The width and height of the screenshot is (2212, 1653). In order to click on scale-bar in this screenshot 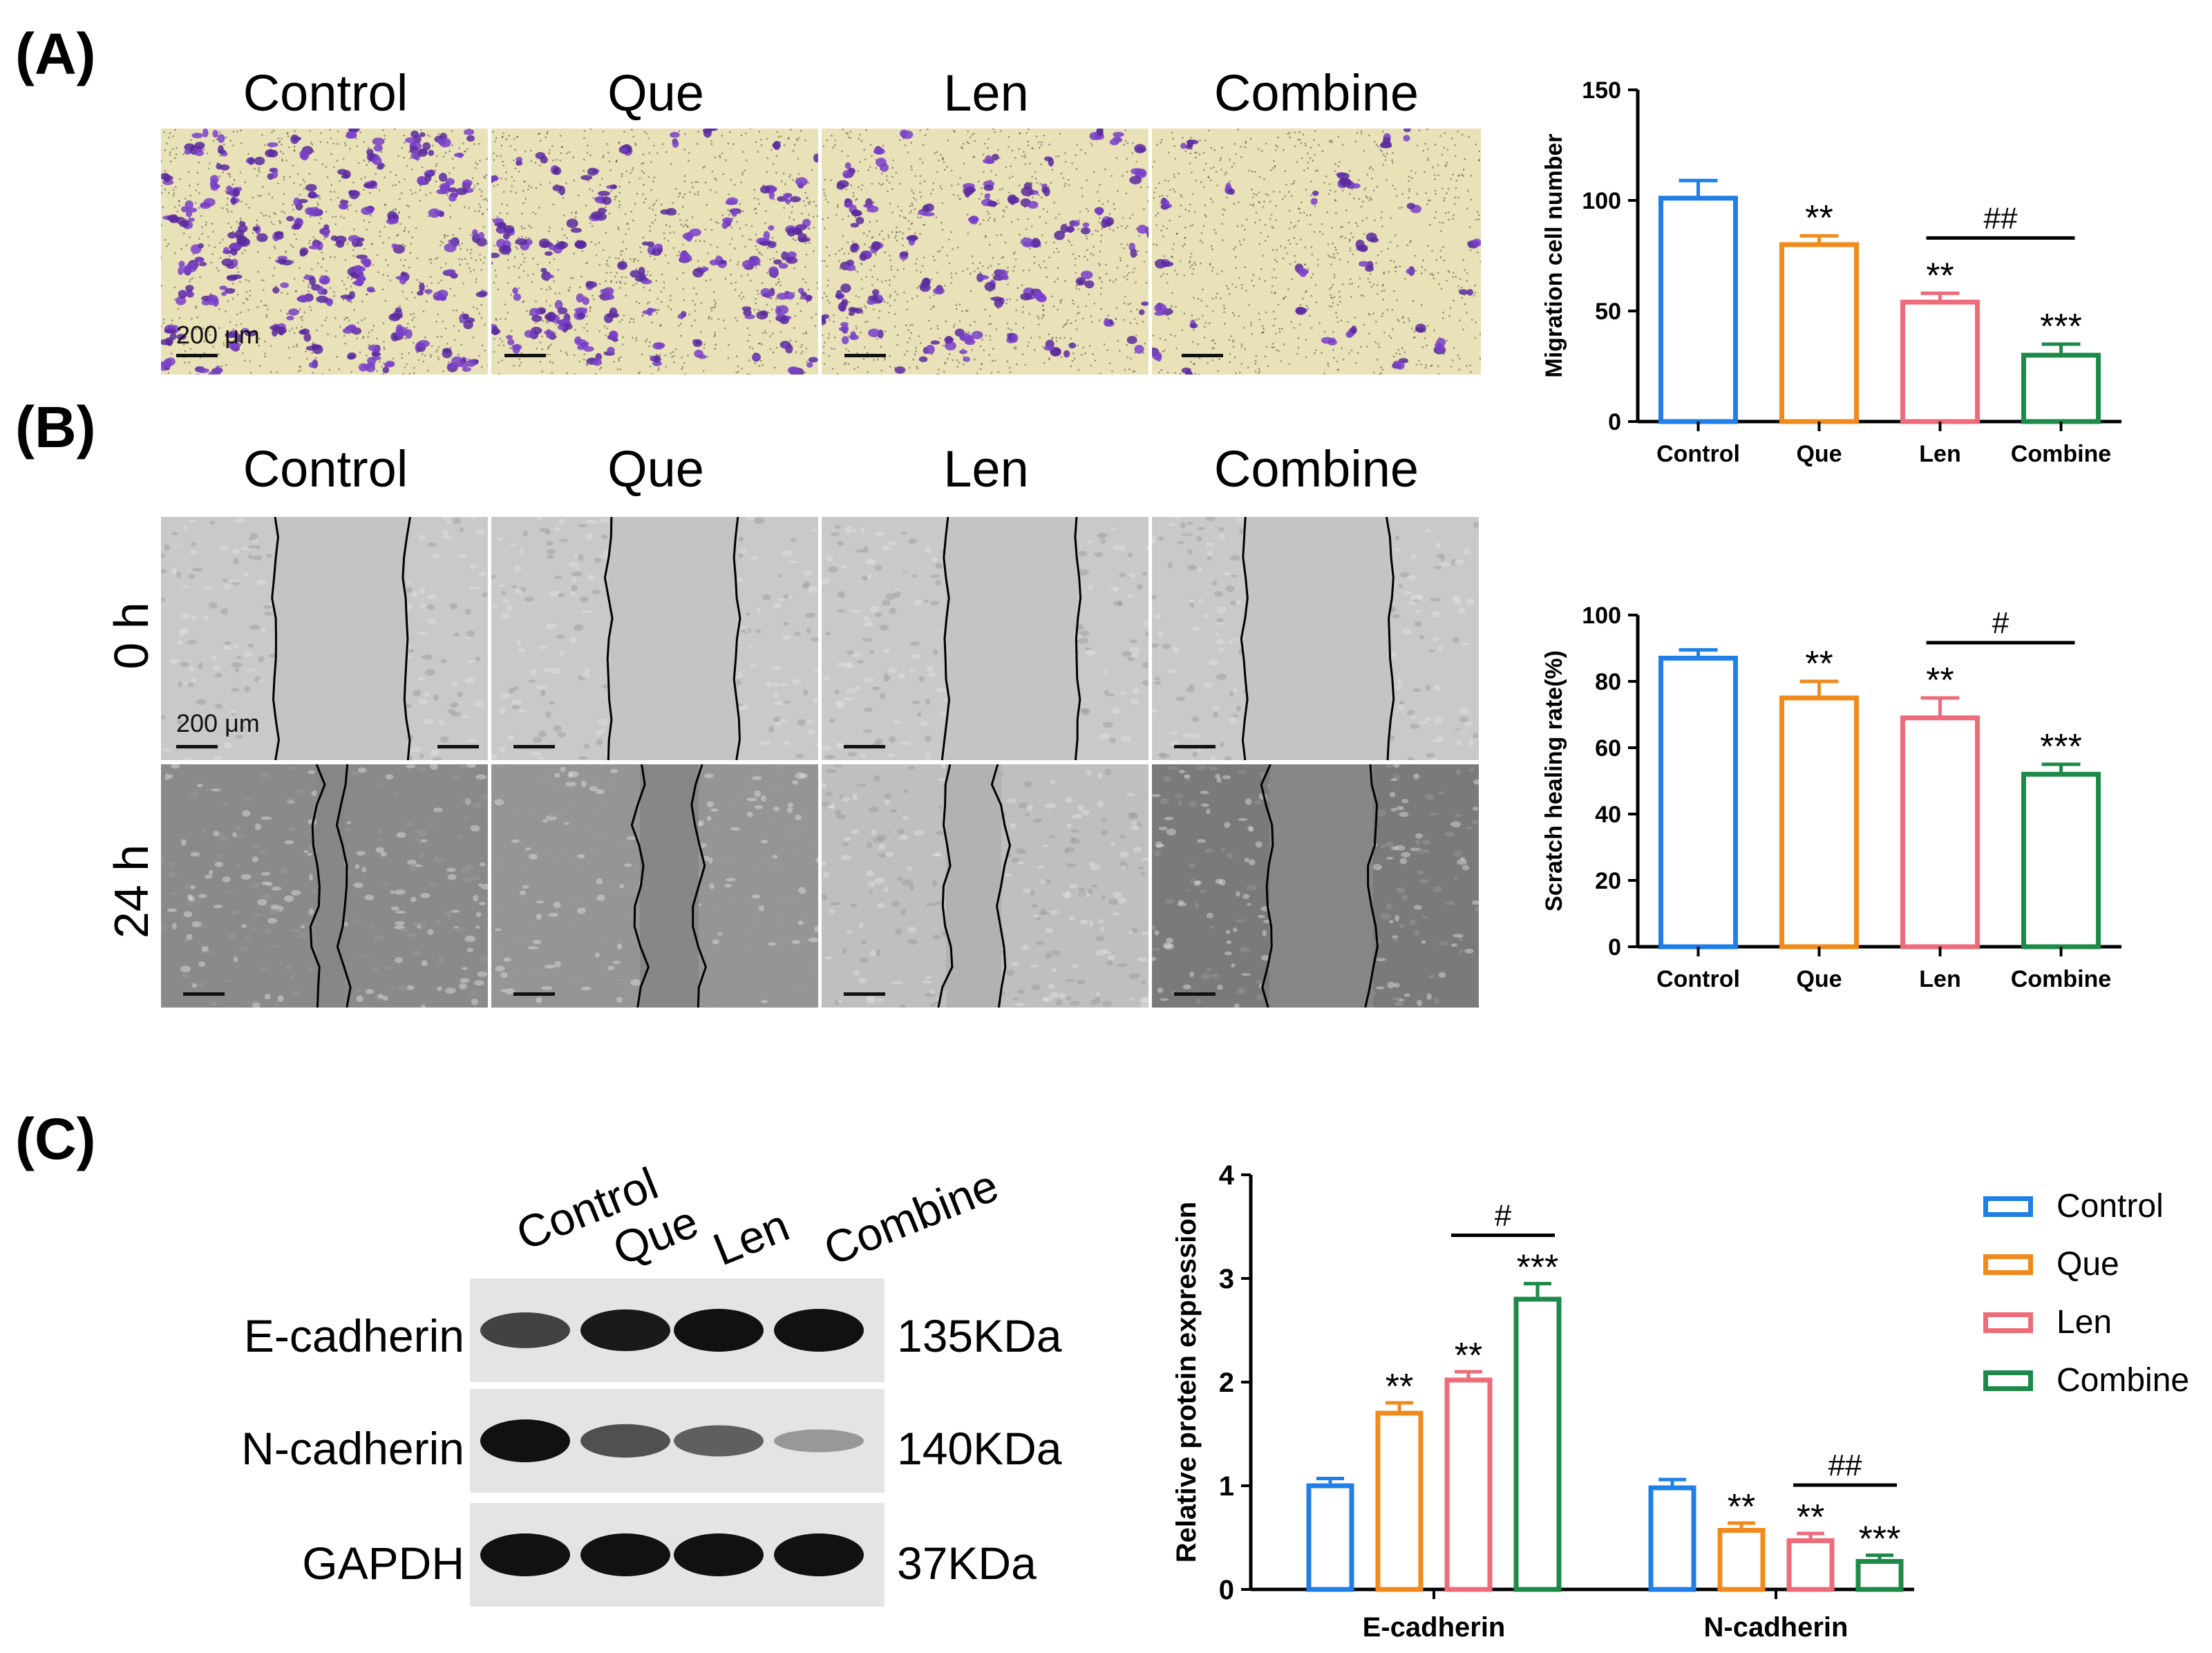, I will do `click(1202, 355)`.